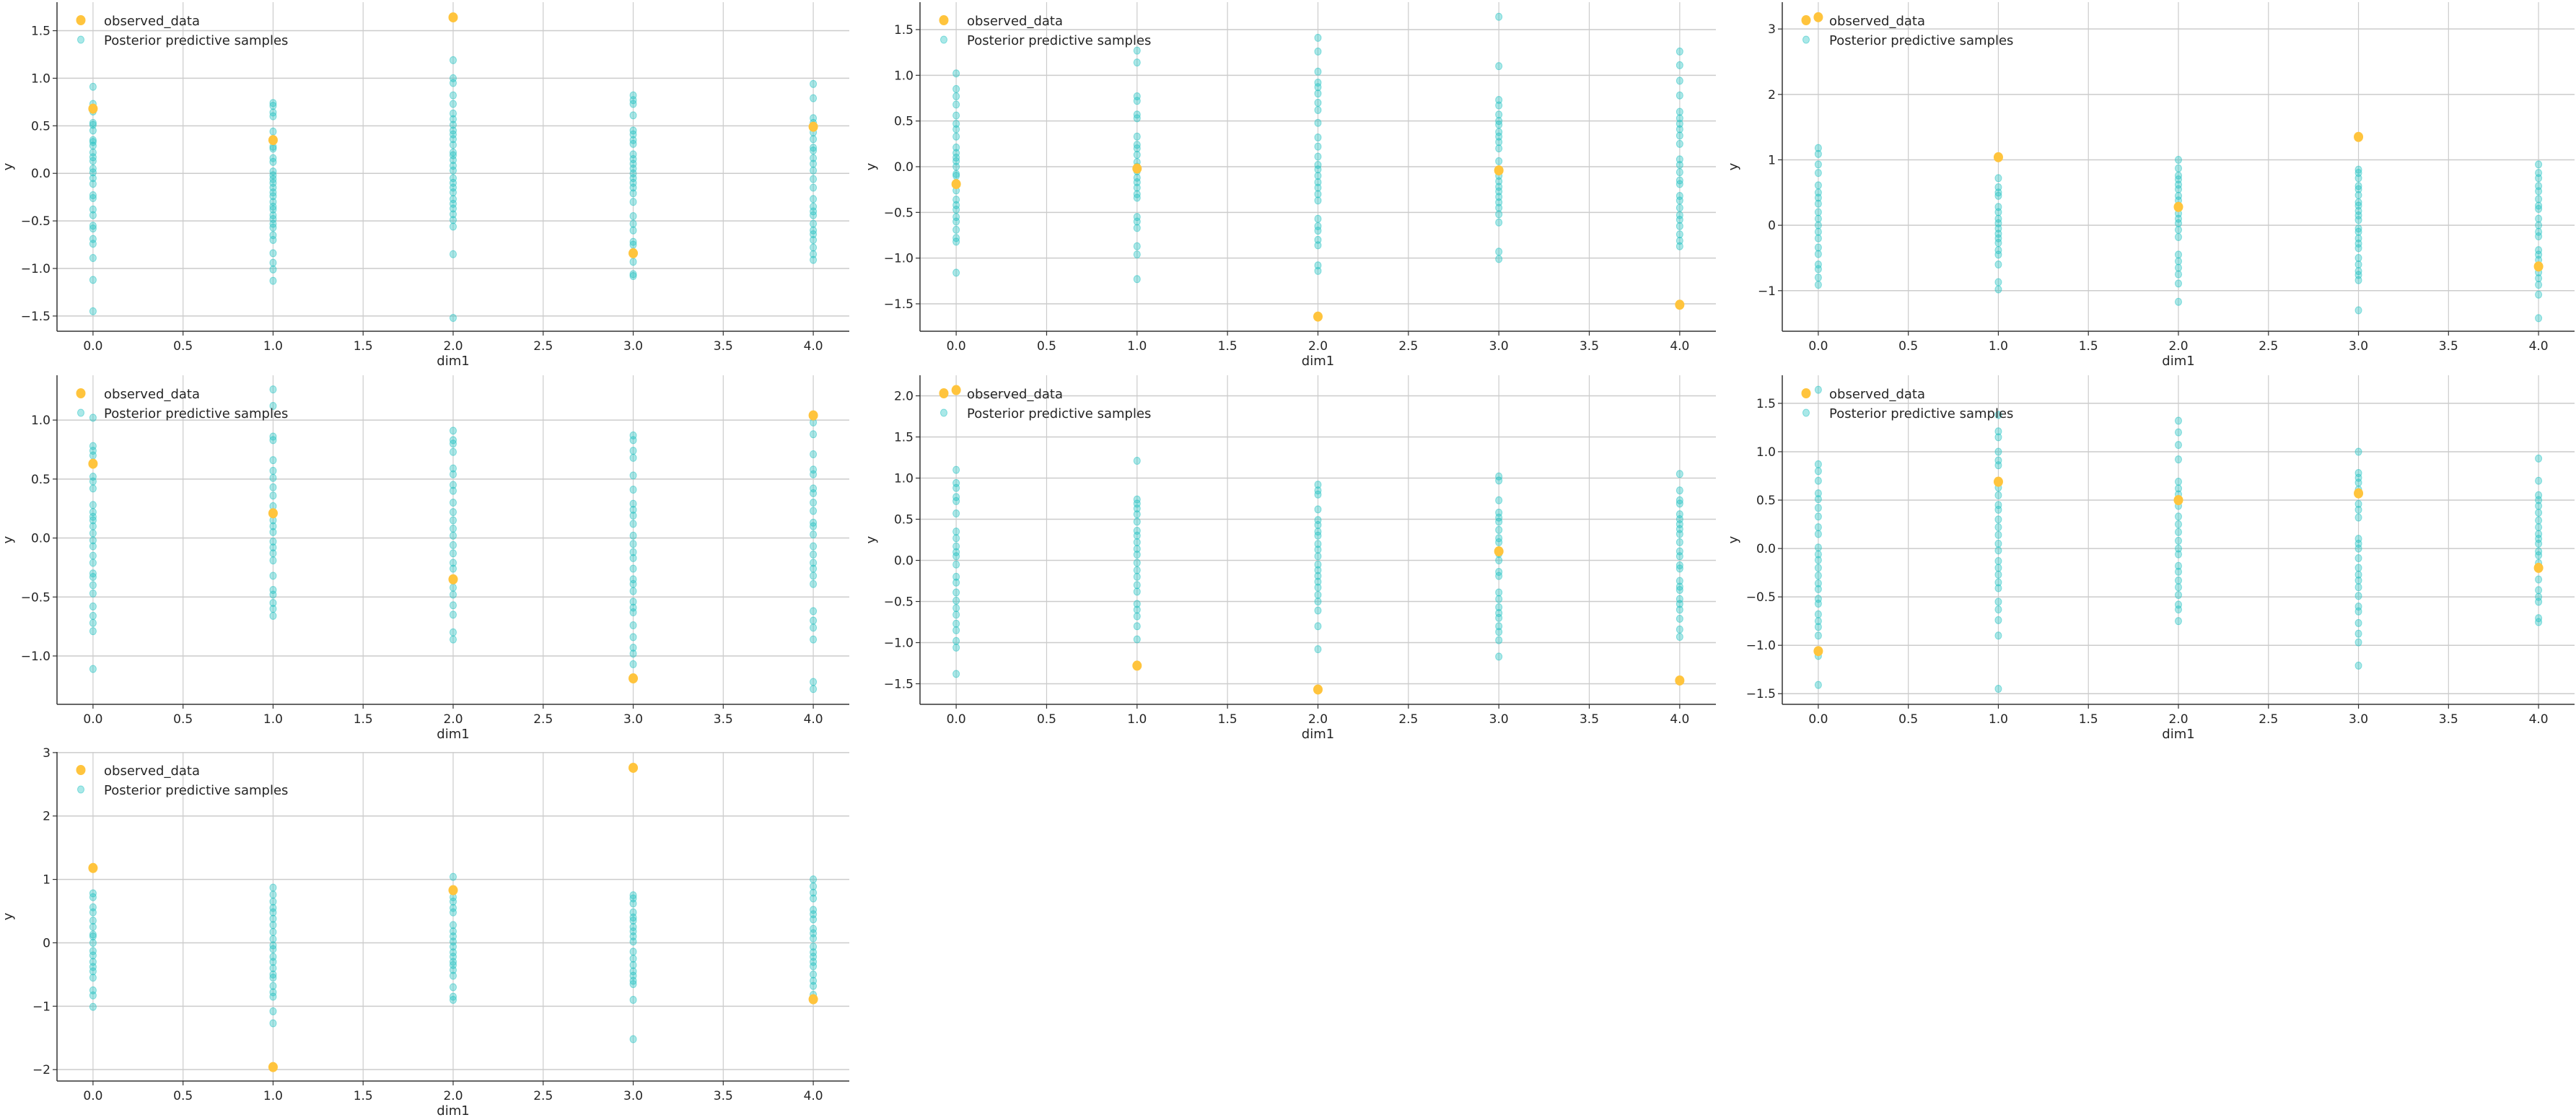  I want to click on legend-samples-label: Posterior predictive samples, so click(196, 40).